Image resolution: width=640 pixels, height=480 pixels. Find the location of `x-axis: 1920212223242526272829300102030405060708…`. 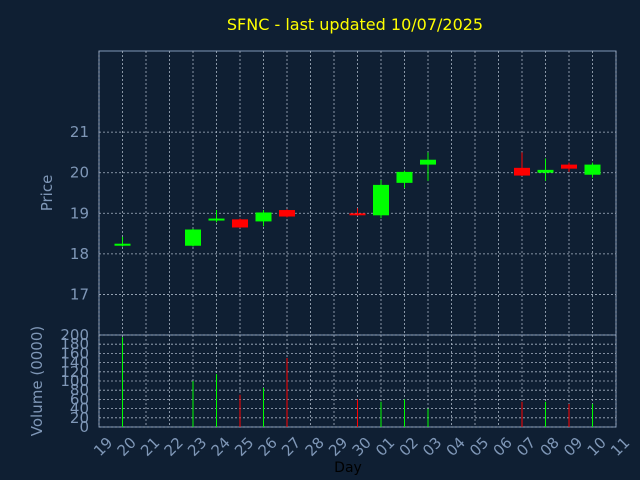

x-axis: 1920212223242526272829300102030405060708… is located at coordinates (361, 447).